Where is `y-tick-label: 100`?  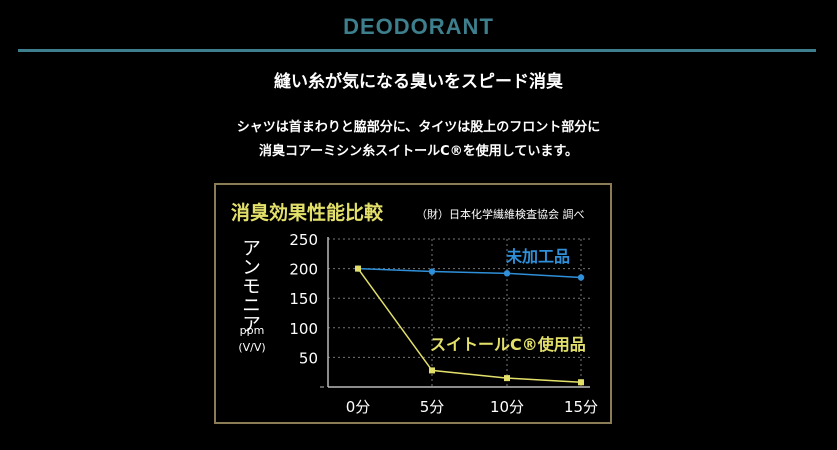 y-tick-label: 100 is located at coordinates (303, 329).